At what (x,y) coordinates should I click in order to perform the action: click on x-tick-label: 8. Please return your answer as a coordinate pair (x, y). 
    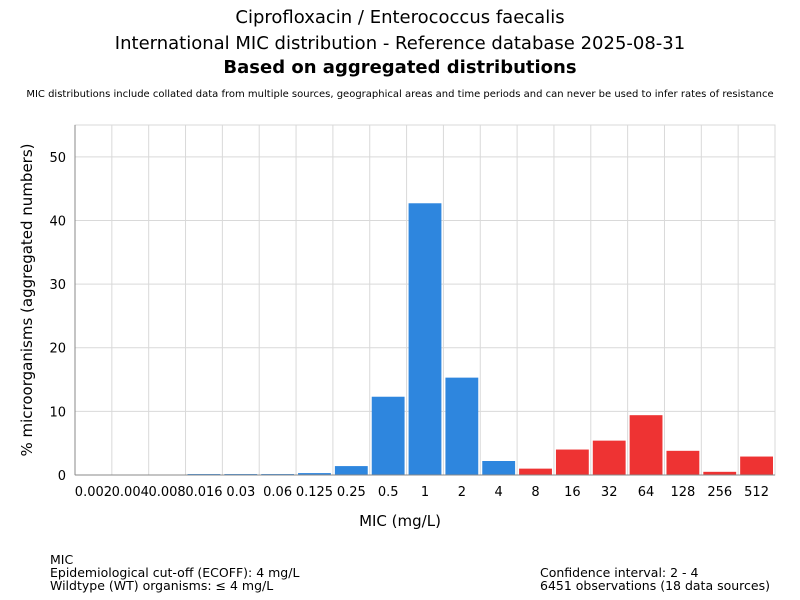
    Looking at the image, I should click on (535, 492).